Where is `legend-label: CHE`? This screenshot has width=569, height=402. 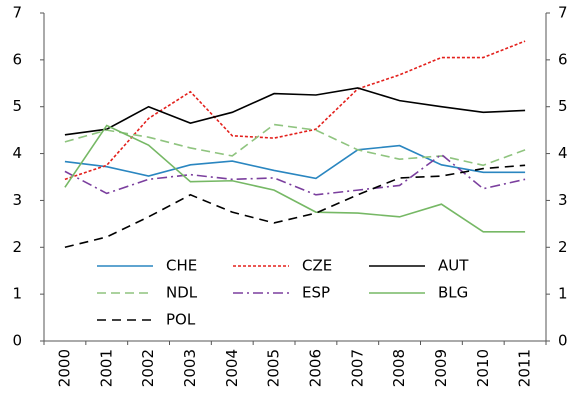
legend-label: CHE is located at coordinates (181, 266).